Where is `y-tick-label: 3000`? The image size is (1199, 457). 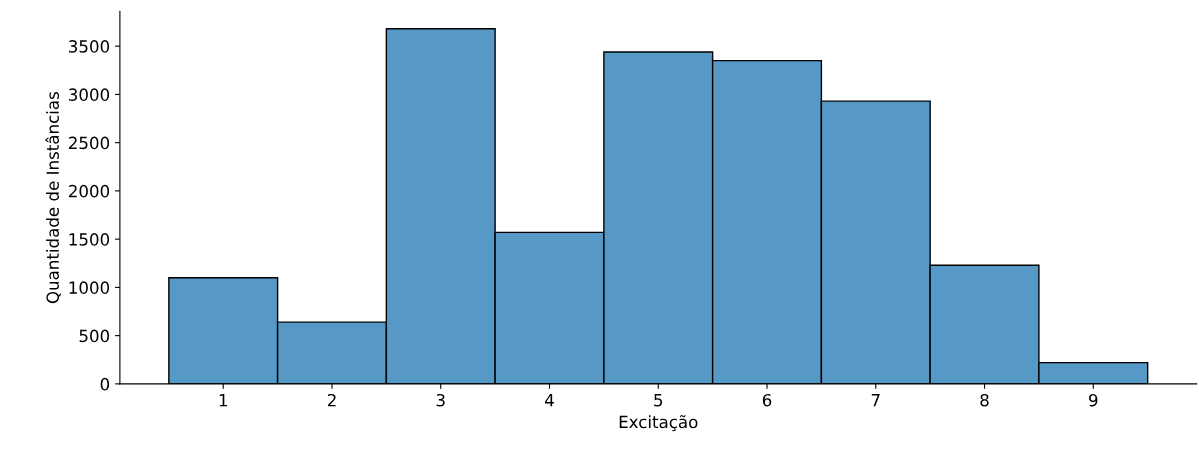
y-tick-label: 3000 is located at coordinates (89, 94).